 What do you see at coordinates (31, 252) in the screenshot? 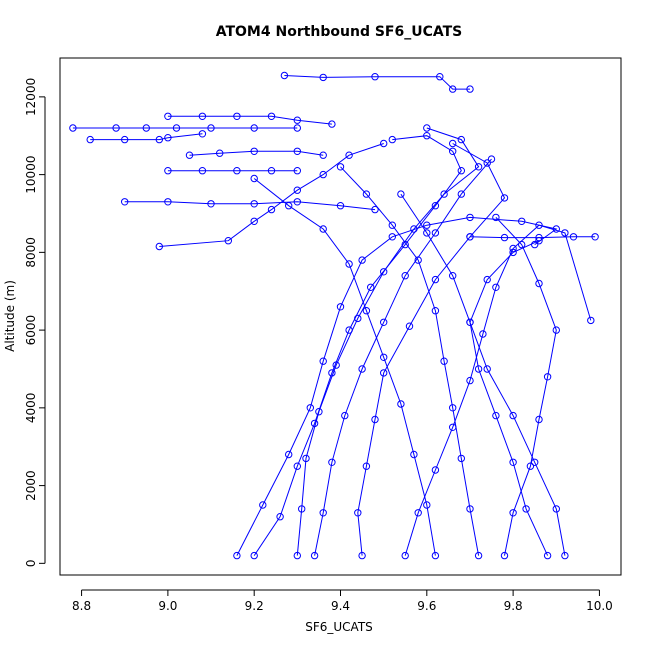
I see `y-tick-label: 8000` at bounding box center [31, 252].